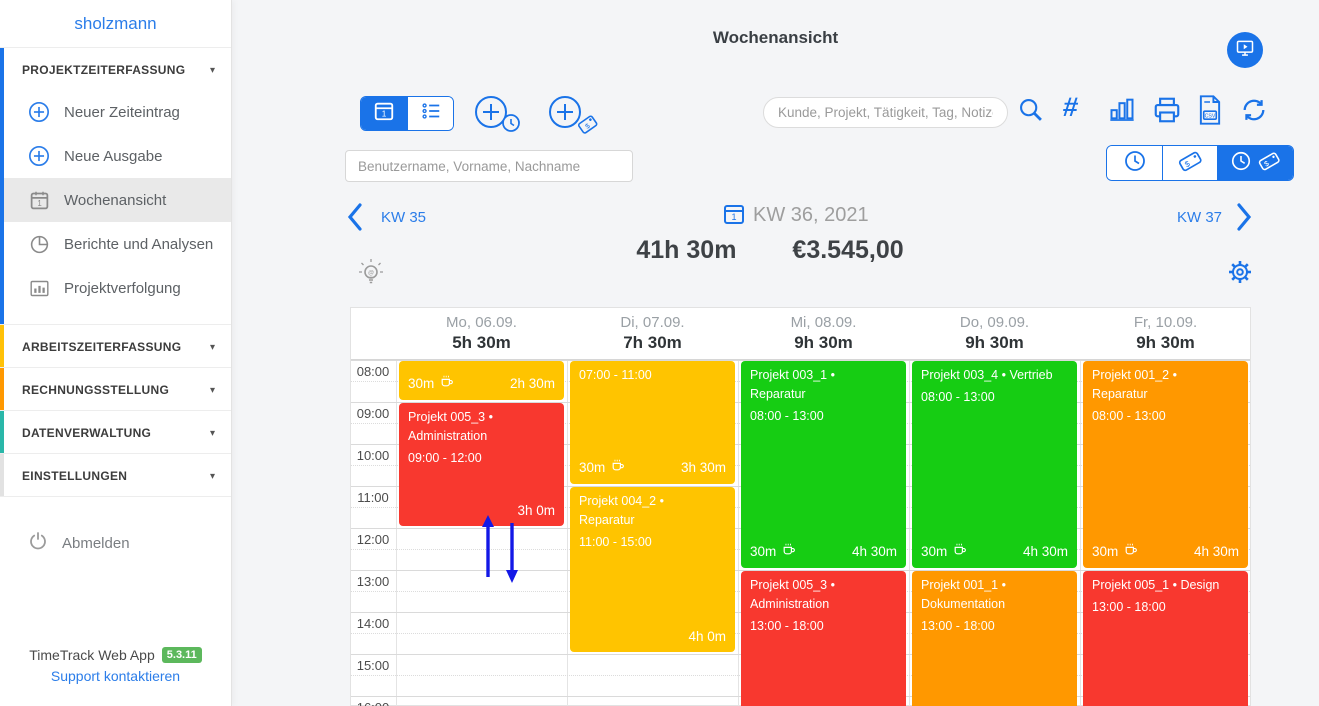  What do you see at coordinates (115, 112) in the screenshot?
I see `sidebar-item-neuer-zeiteintrag: Neuer Zeiteintrag` at bounding box center [115, 112].